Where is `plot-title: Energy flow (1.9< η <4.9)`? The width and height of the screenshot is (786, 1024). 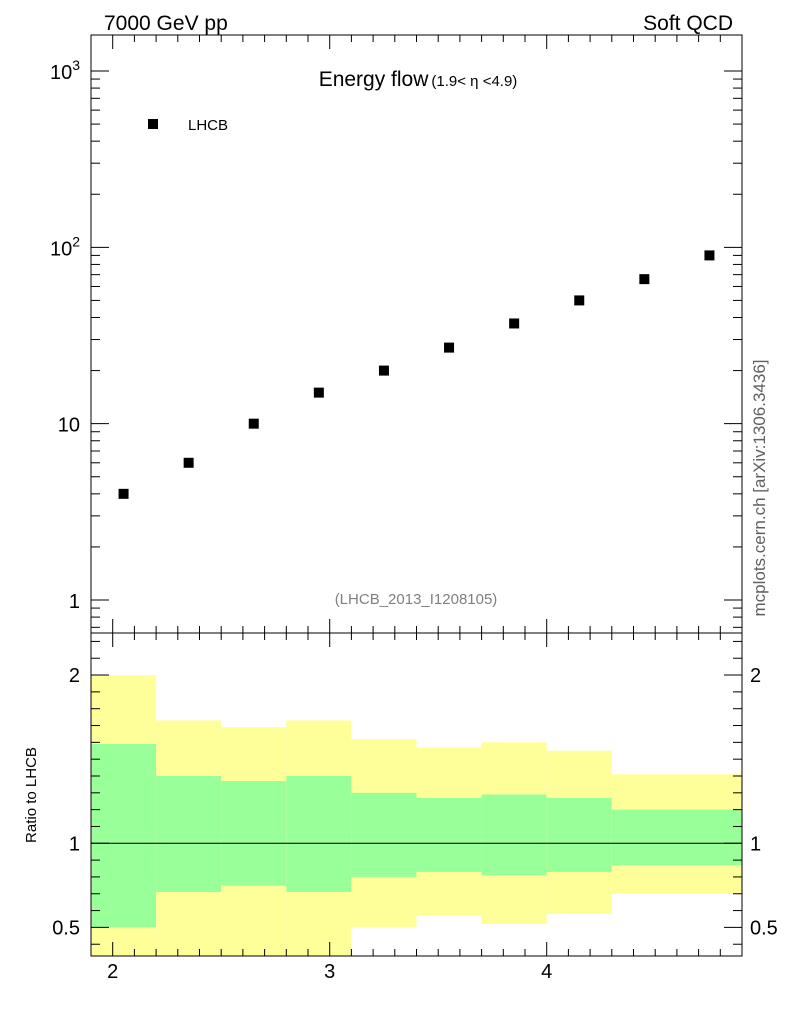 plot-title: Energy flow (1.9< η <4.9) is located at coordinates (418, 79).